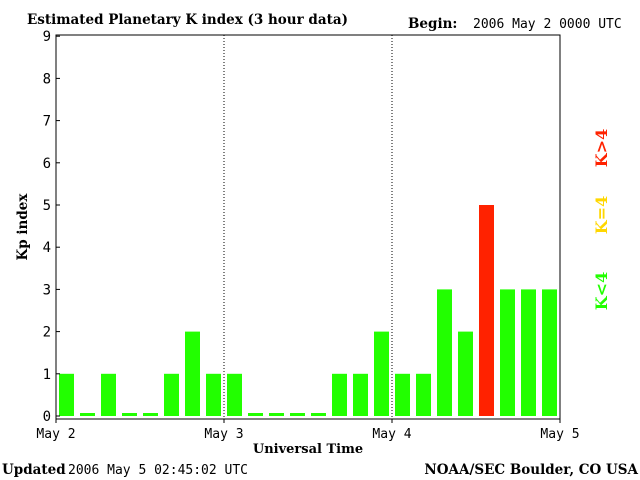 The image size is (640, 480). What do you see at coordinates (432, 24) in the screenshot?
I see `begin-label: Begin:` at bounding box center [432, 24].